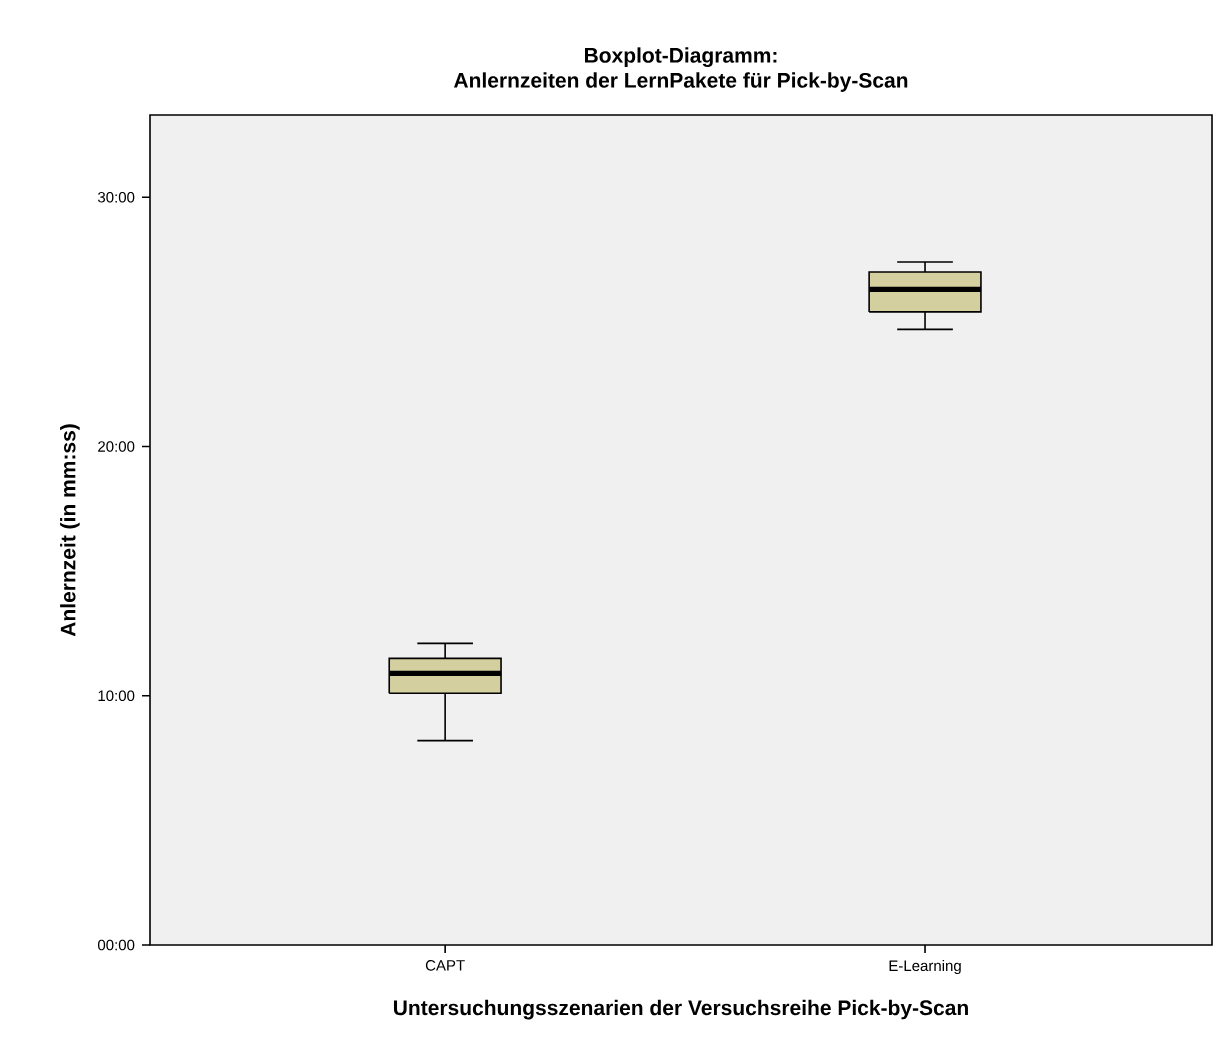 Image resolution: width=1226 pixels, height=1052 pixels. I want to click on y-tick-label: 30:00, so click(116, 197).